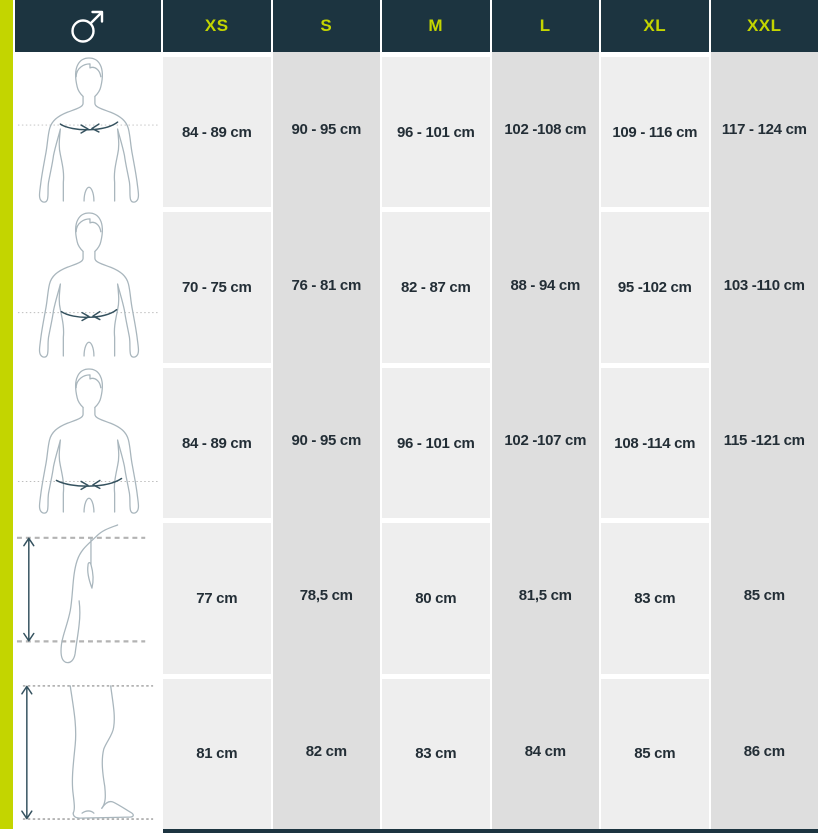  What do you see at coordinates (326, 596) in the screenshot?
I see `inseam-value: 78,5 cm` at bounding box center [326, 596].